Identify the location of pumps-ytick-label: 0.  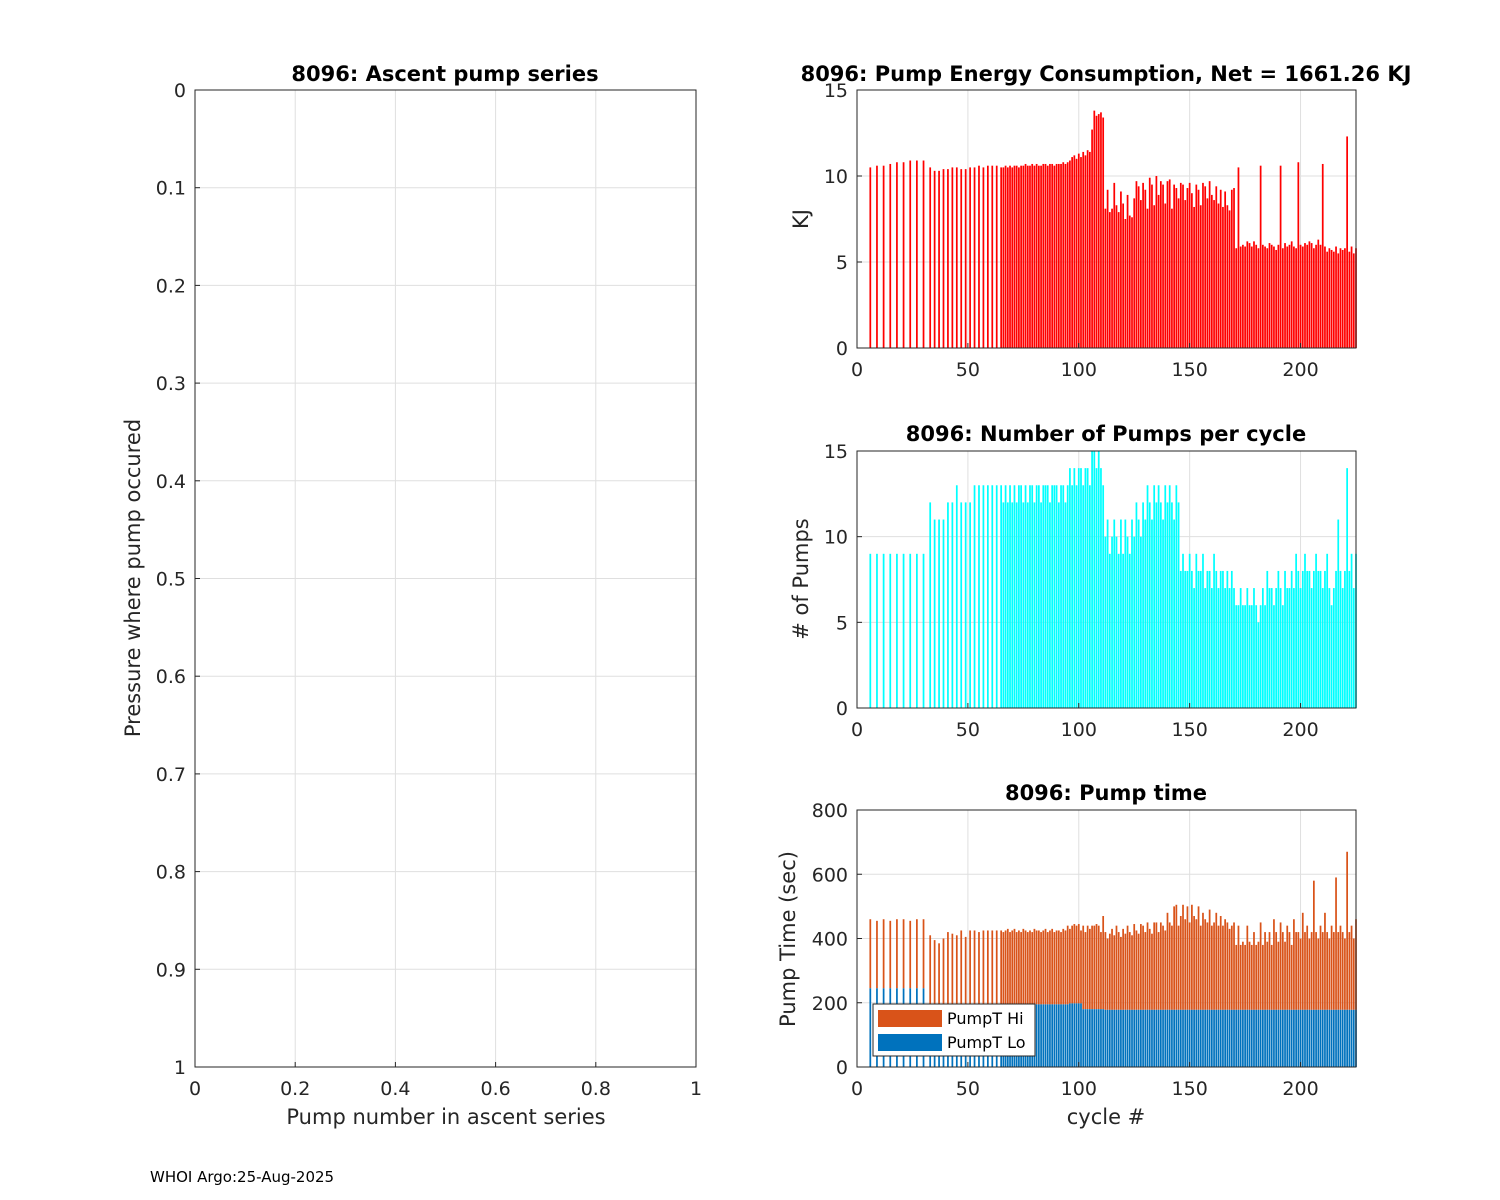
(842, 709).